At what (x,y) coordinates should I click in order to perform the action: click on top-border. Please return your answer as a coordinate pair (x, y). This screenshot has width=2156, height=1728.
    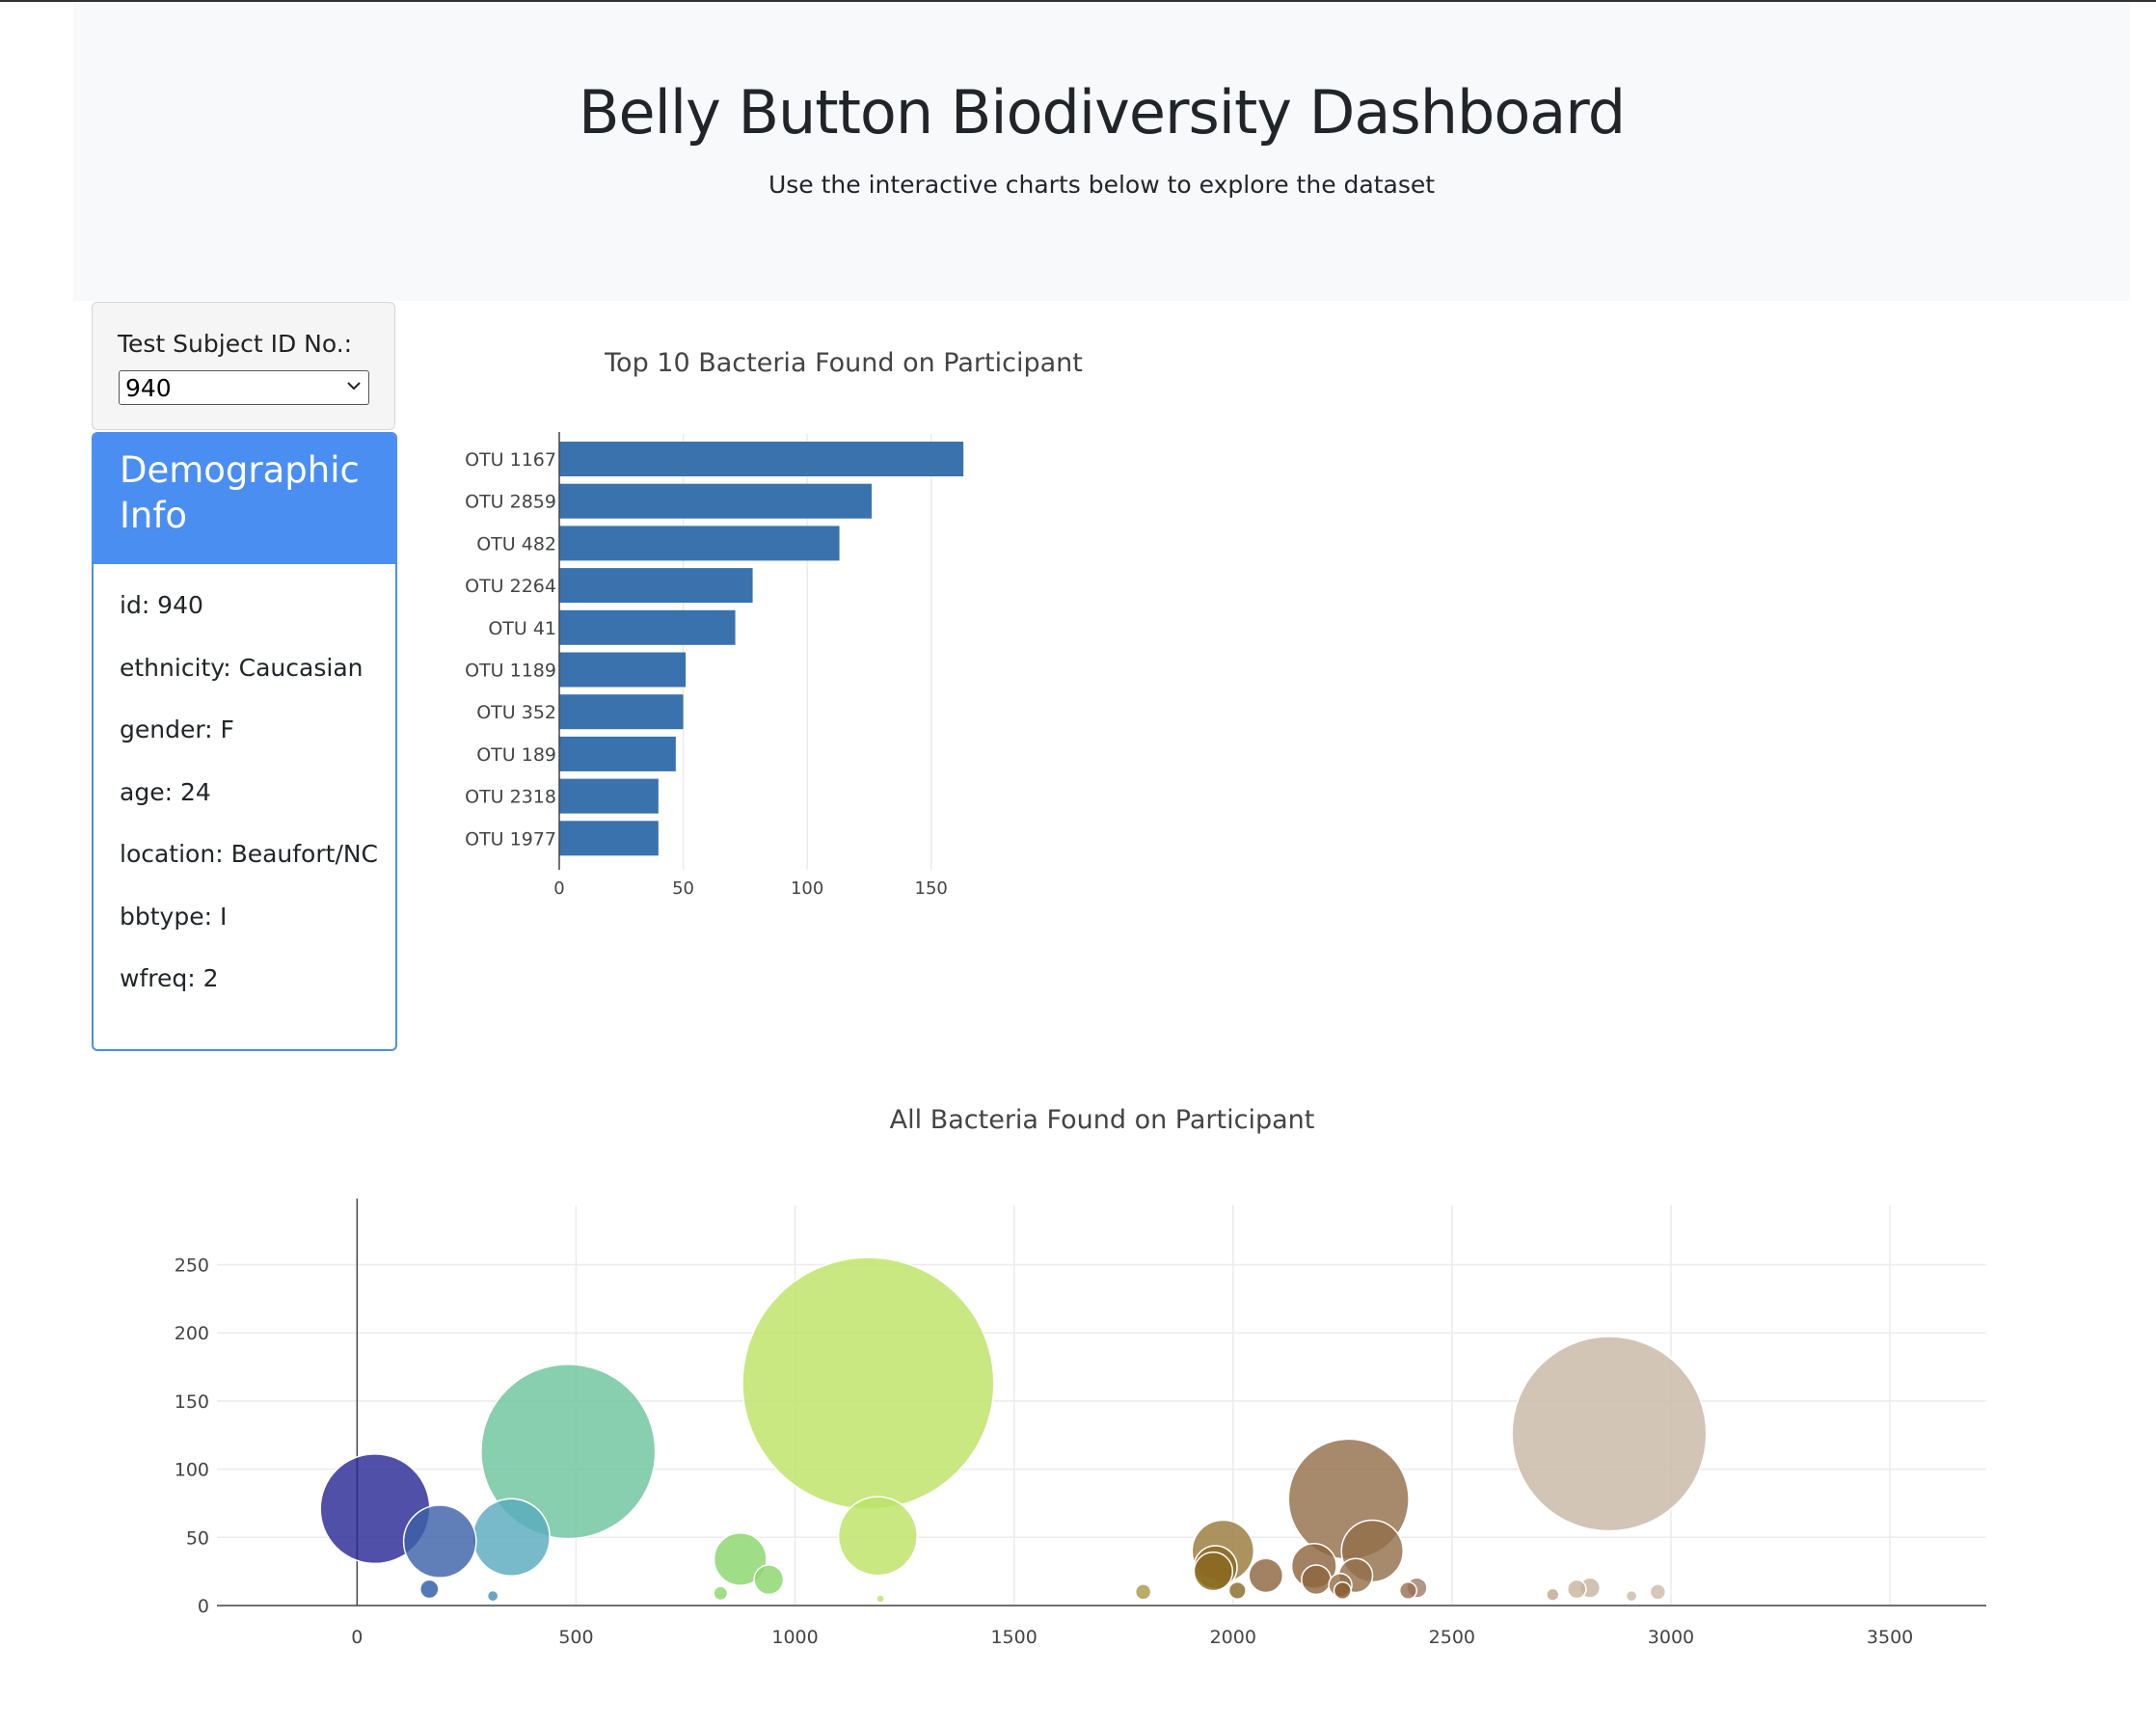
    Looking at the image, I should click on (1078, 1).